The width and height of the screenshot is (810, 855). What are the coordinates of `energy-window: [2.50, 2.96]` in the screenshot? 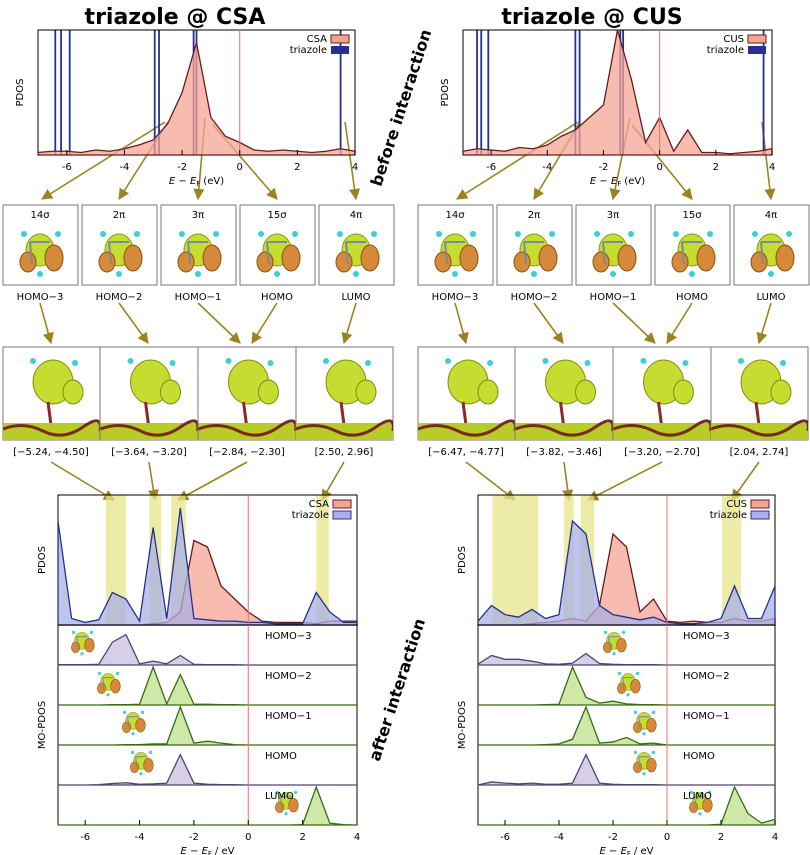 It's located at (344, 452).